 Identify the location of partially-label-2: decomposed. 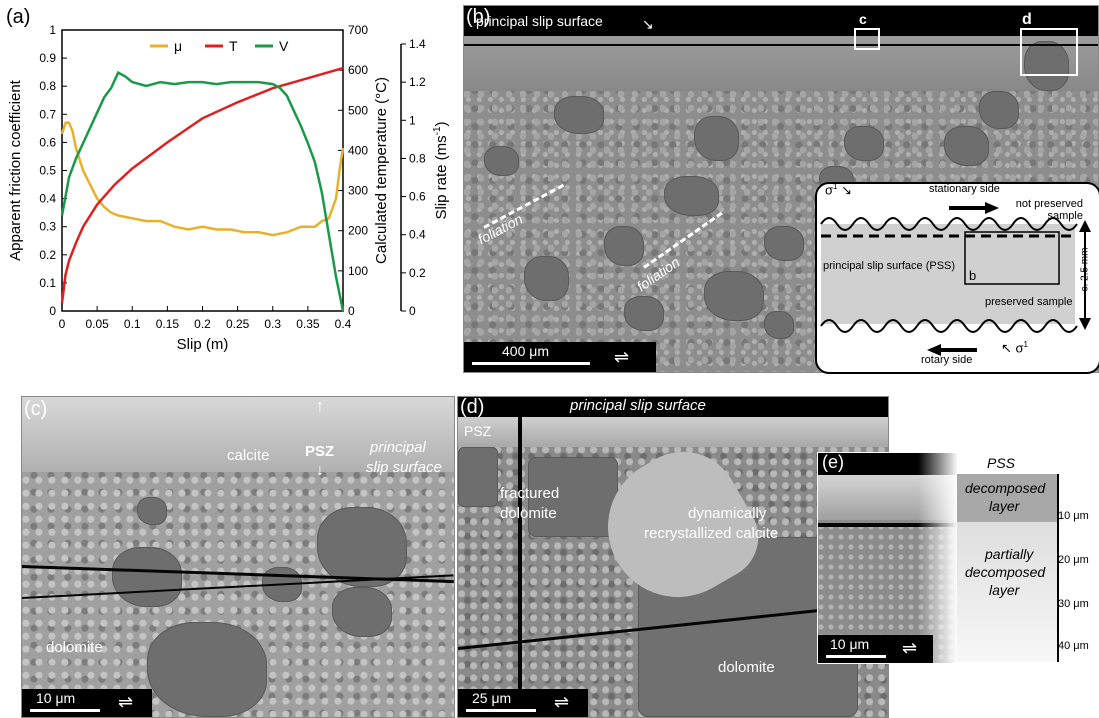
(1005, 572).